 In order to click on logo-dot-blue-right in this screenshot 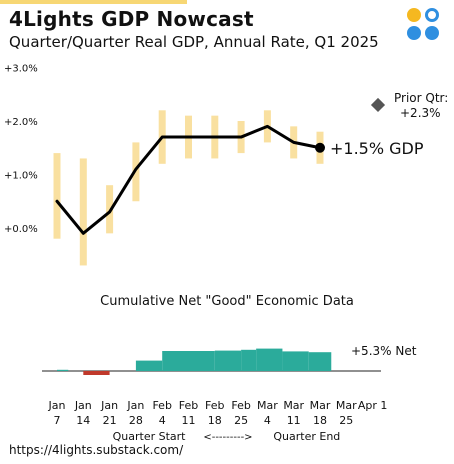, I will do `click(432, 33)`.